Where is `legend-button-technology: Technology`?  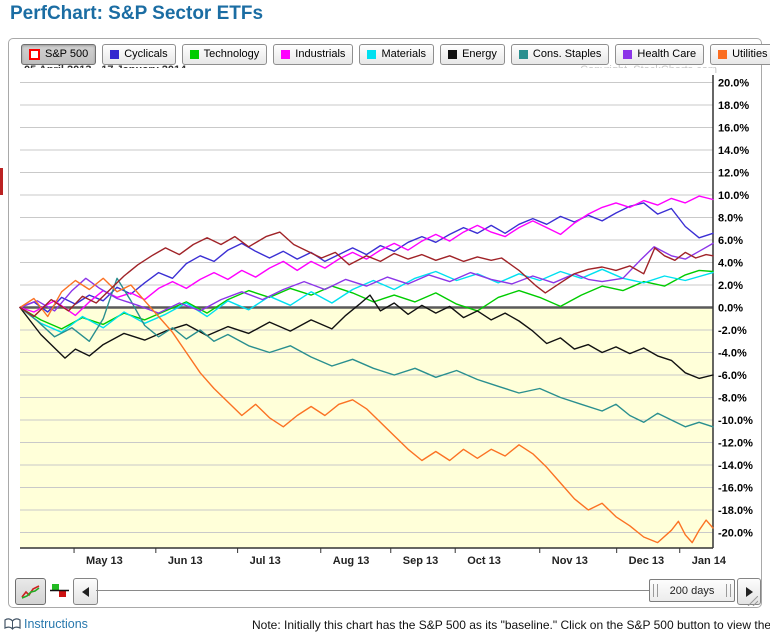
legend-button-technology: Technology is located at coordinates (224, 54).